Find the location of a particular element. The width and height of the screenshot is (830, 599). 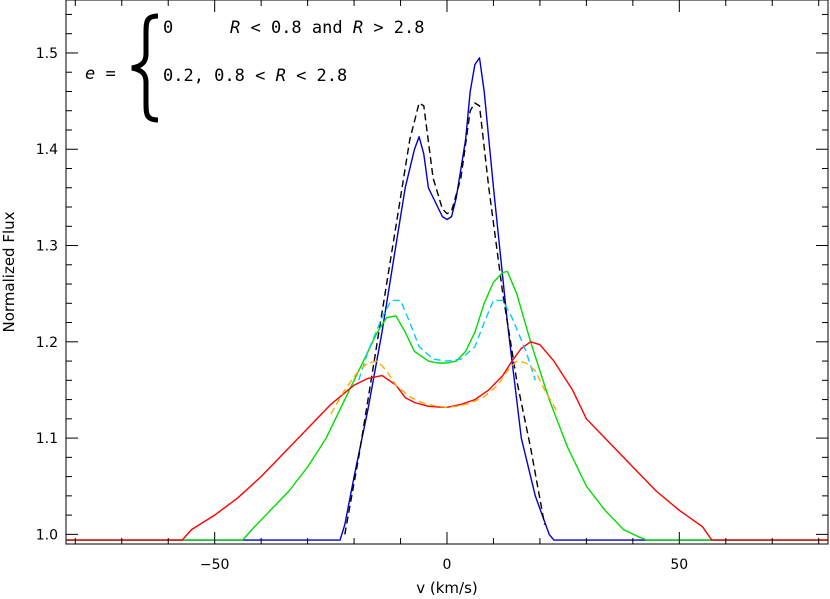

case1-mid: < 0.8 and is located at coordinates (296, 28).